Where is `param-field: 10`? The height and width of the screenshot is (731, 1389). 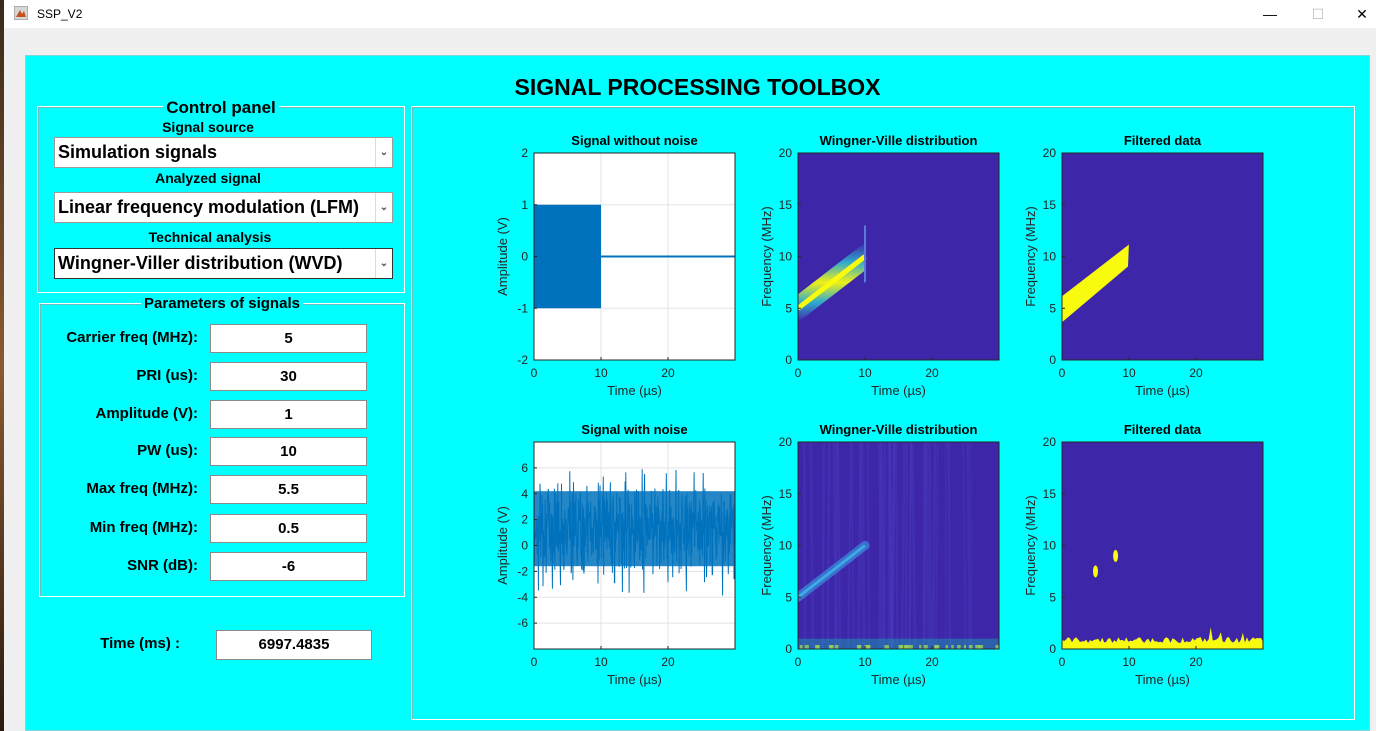
param-field: 10 is located at coordinates (288, 451).